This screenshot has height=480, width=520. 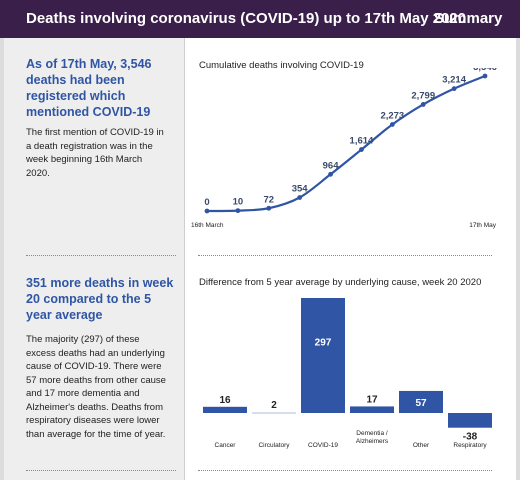 I want to click on bar-value-label: 57, so click(x=421, y=403).